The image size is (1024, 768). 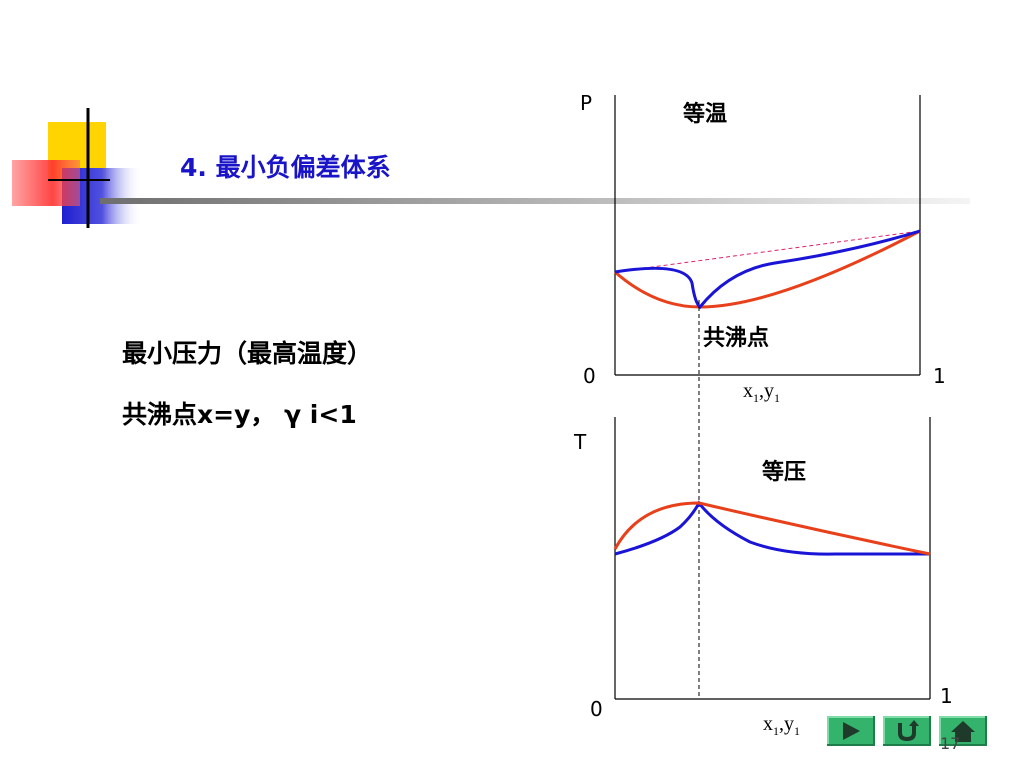 I want to click on next-slide-button, so click(x=851, y=731).